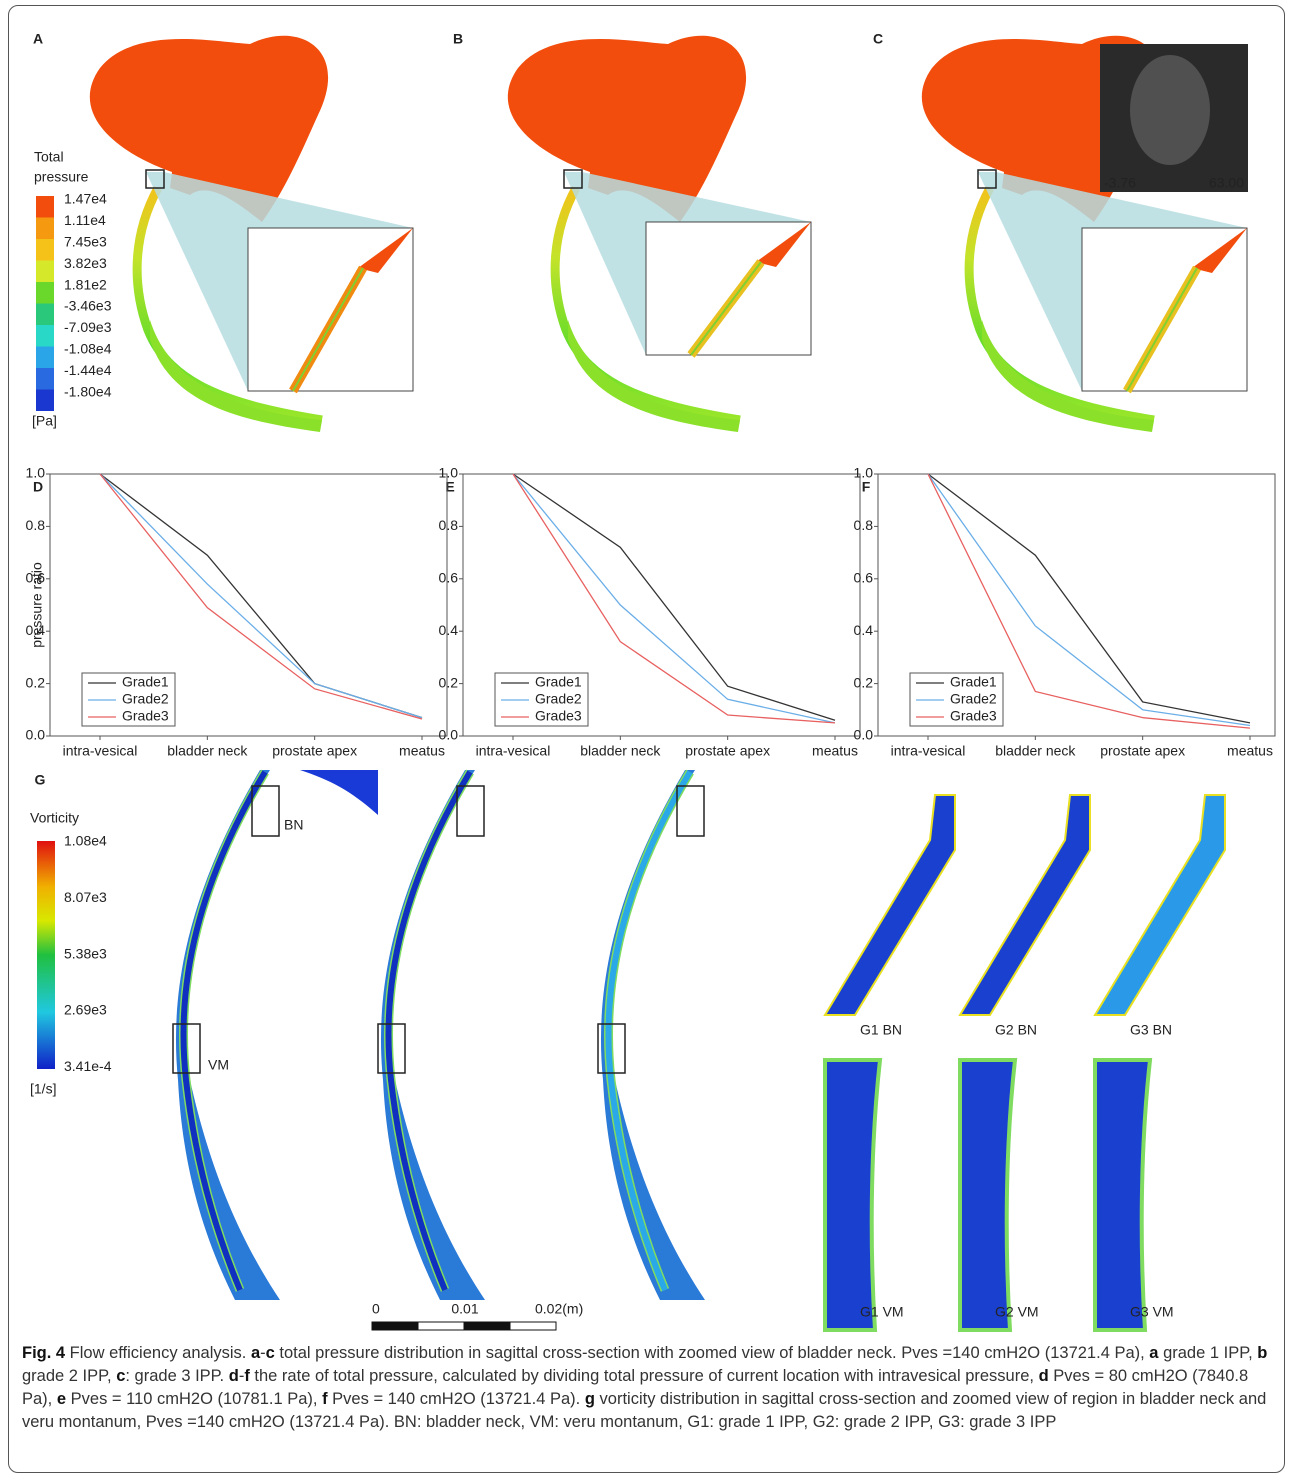  Describe the element at coordinates (194, 1399) in the screenshot. I see `caption-text: Pves = 110 cmH2O (10781.1 Pa),` at that location.